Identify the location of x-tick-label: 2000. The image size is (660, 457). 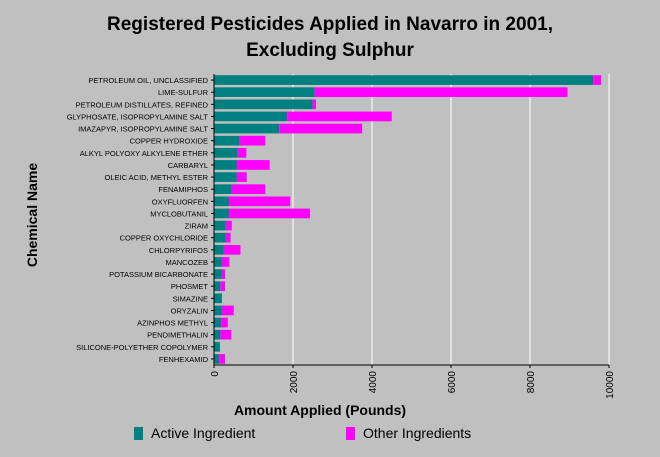
(294, 382).